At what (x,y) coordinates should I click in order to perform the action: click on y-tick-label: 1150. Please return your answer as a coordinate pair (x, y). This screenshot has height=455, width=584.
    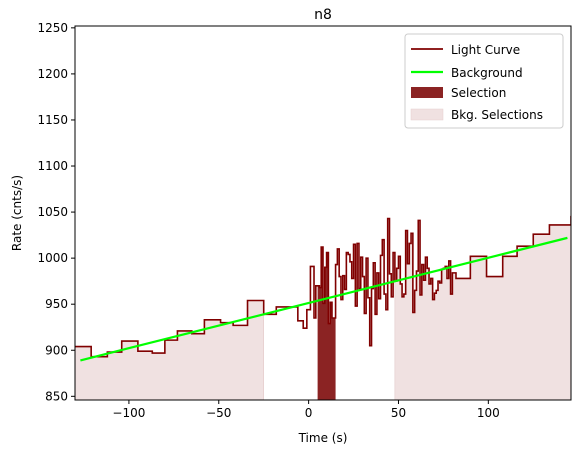
    Looking at the image, I should click on (52, 120).